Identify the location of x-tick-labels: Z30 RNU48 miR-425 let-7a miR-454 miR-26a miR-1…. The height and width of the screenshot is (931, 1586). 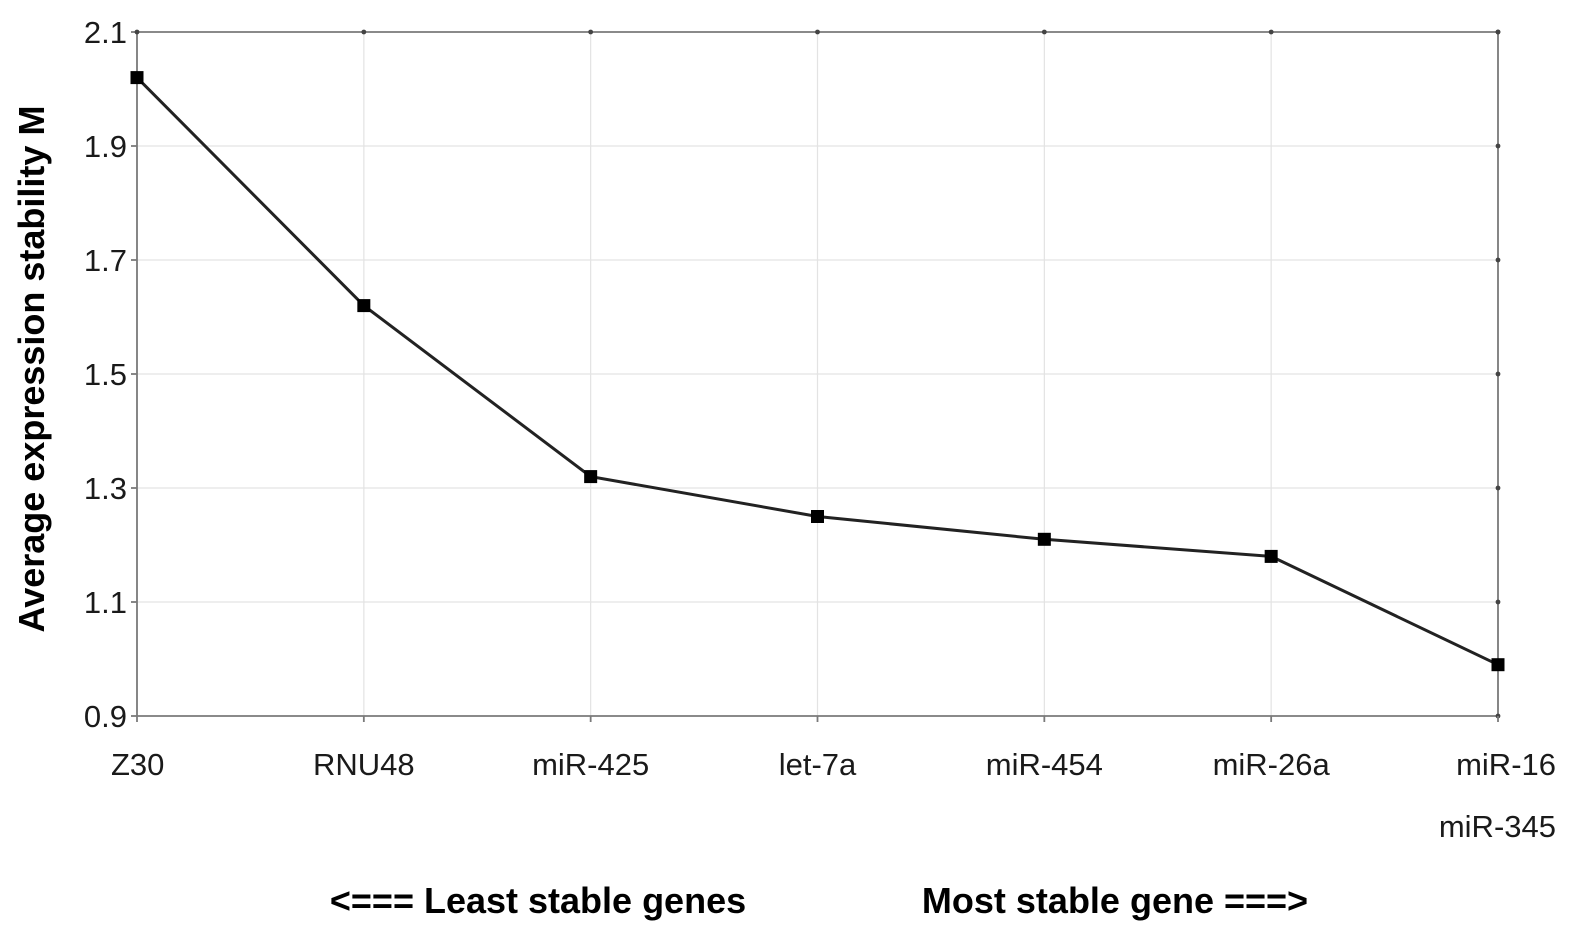
(833, 795).